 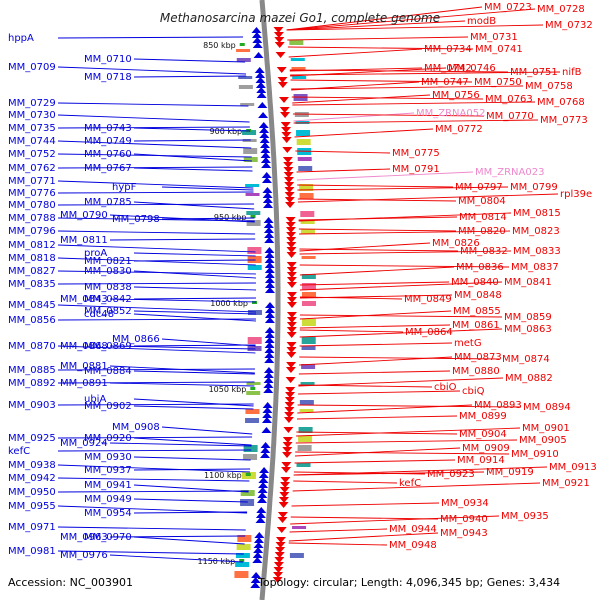 I want to click on gene-label: MM_0949, so click(x=108, y=499).